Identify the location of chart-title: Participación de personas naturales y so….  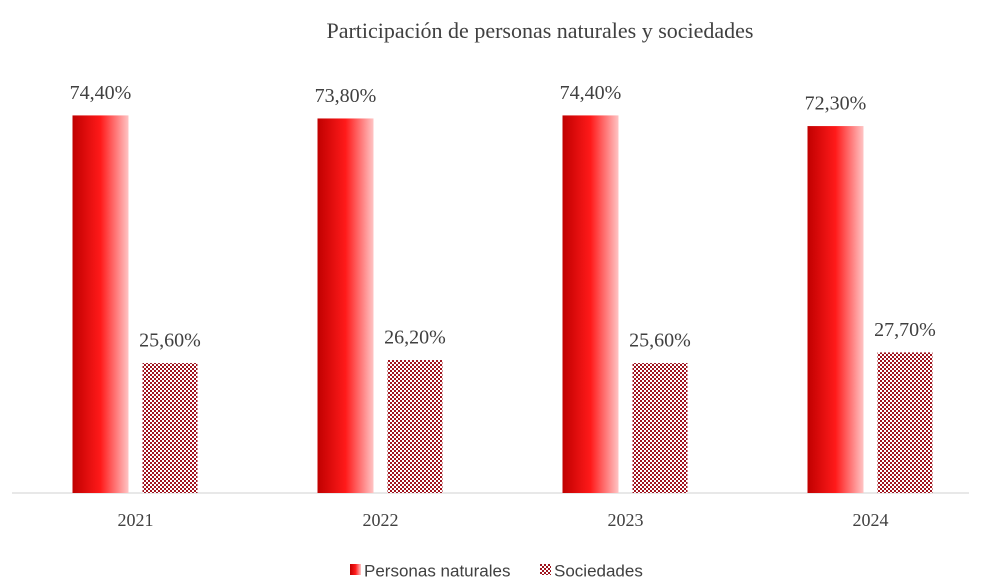
(539, 30).